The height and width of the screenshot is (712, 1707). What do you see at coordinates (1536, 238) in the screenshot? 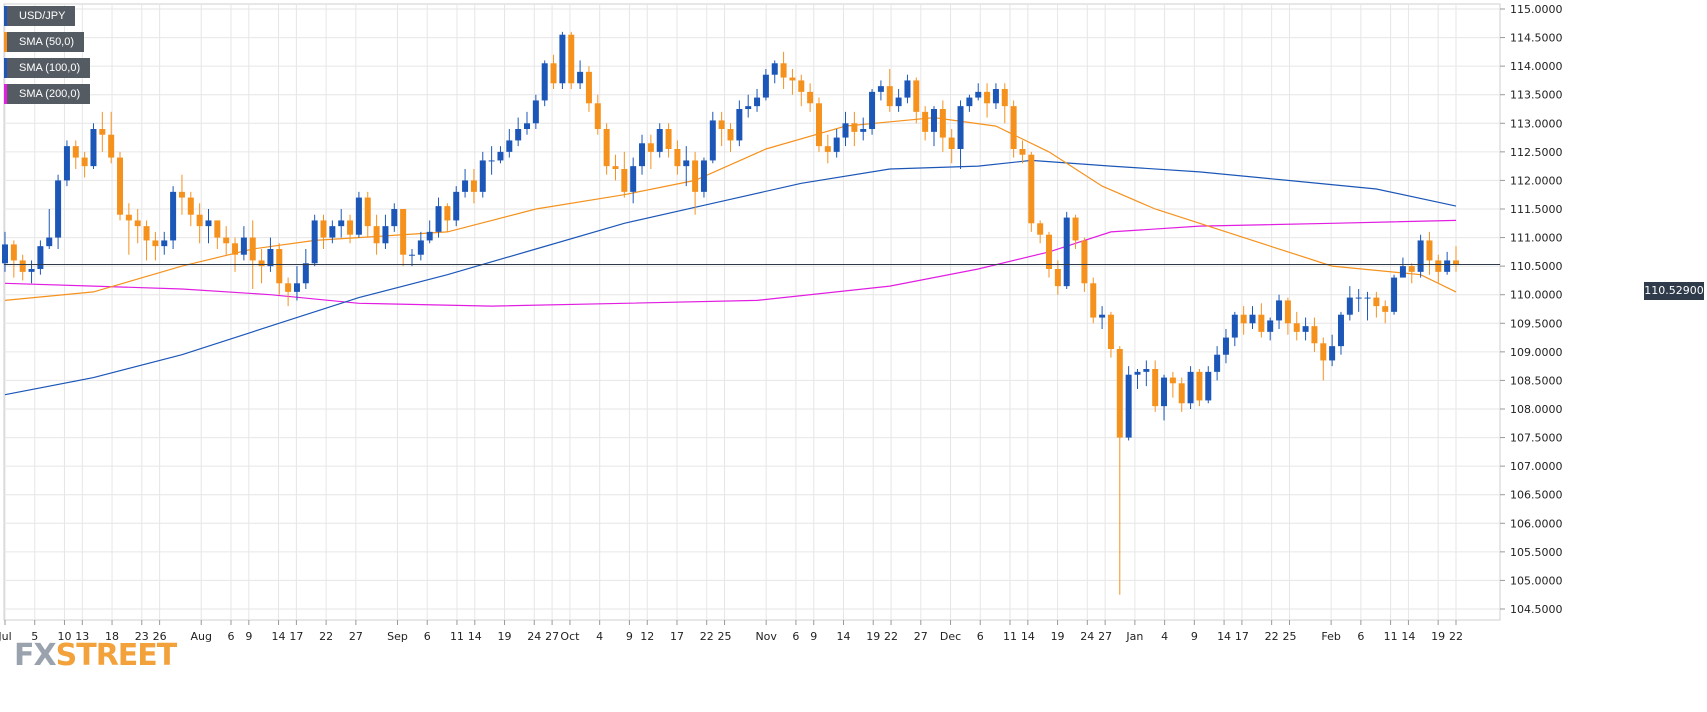
I see `y-tick-label: 111.0000` at bounding box center [1536, 238].